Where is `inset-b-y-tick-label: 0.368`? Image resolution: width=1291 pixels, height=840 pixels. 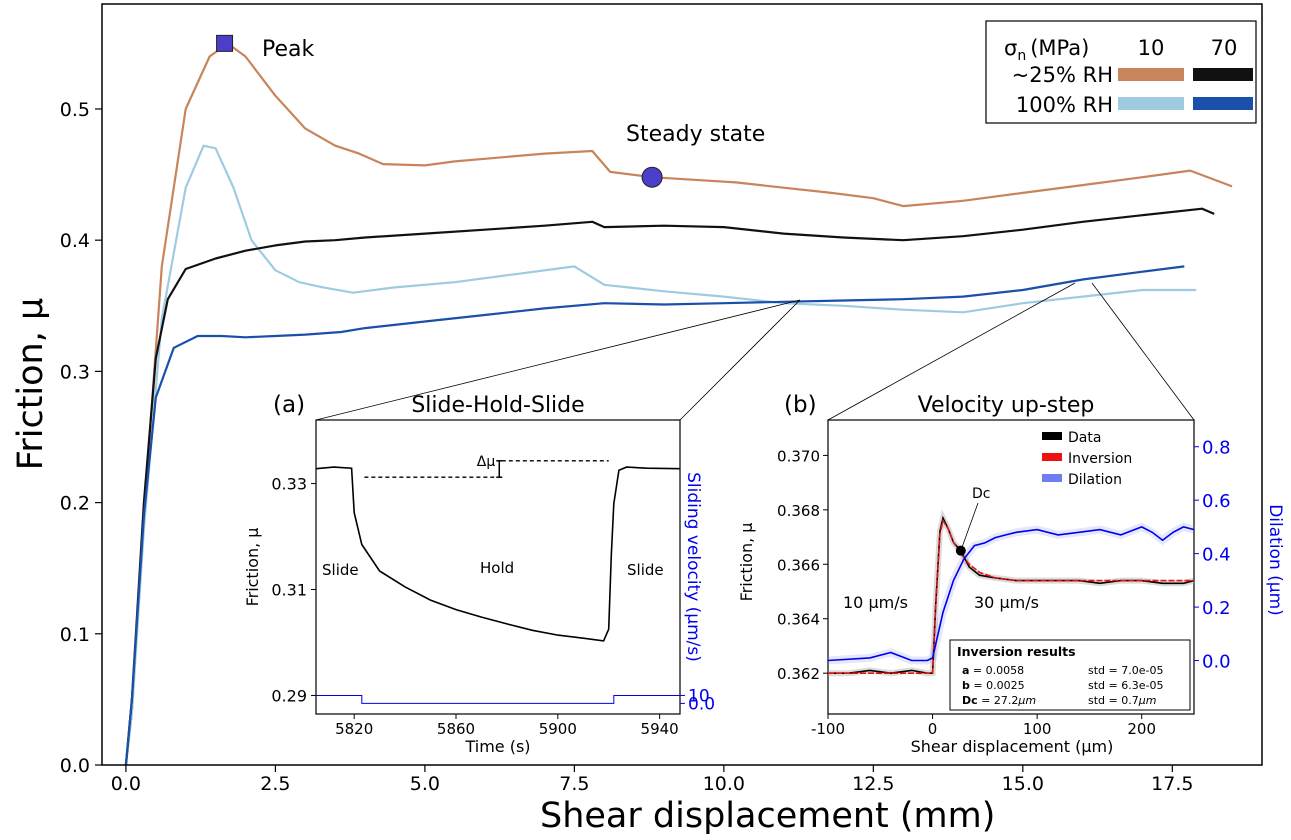
inset-b-y-tick-label: 0.368 is located at coordinates (798, 511).